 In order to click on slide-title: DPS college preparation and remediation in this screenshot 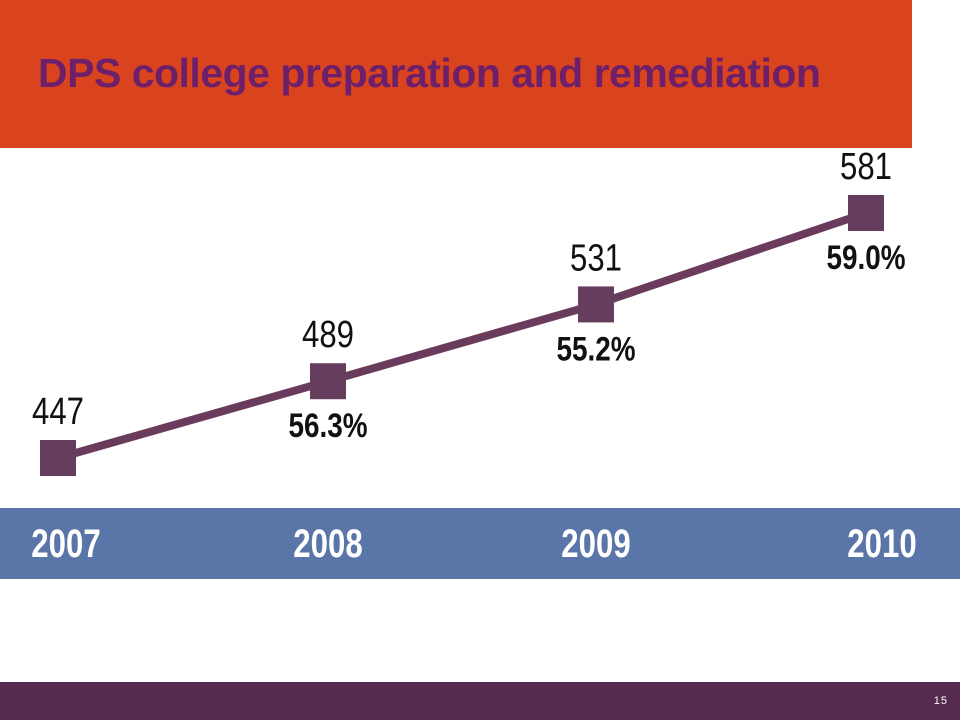, I will do `click(429, 73)`.